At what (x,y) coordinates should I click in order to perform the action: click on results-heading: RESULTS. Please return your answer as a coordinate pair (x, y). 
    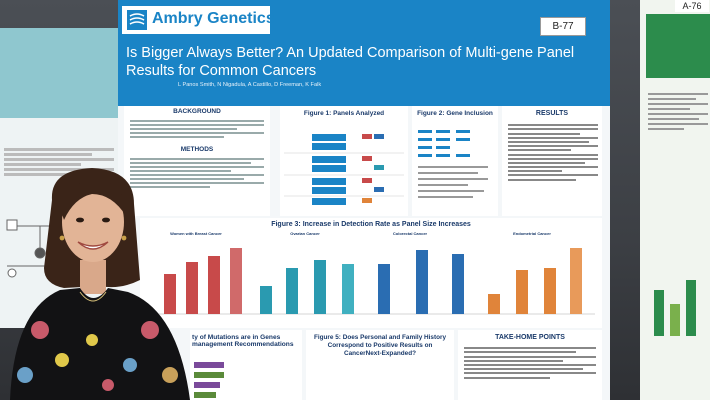
    Looking at the image, I should click on (552, 113).